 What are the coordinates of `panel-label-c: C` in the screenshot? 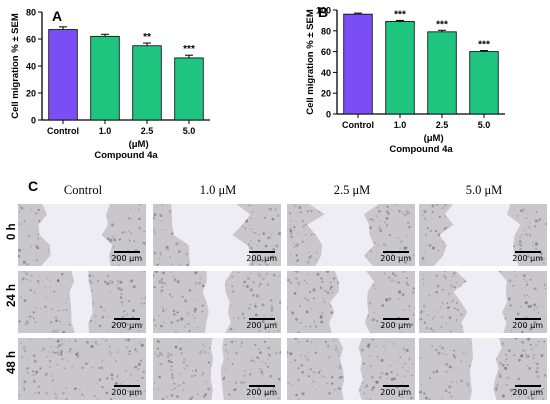 It's located at (33, 186).